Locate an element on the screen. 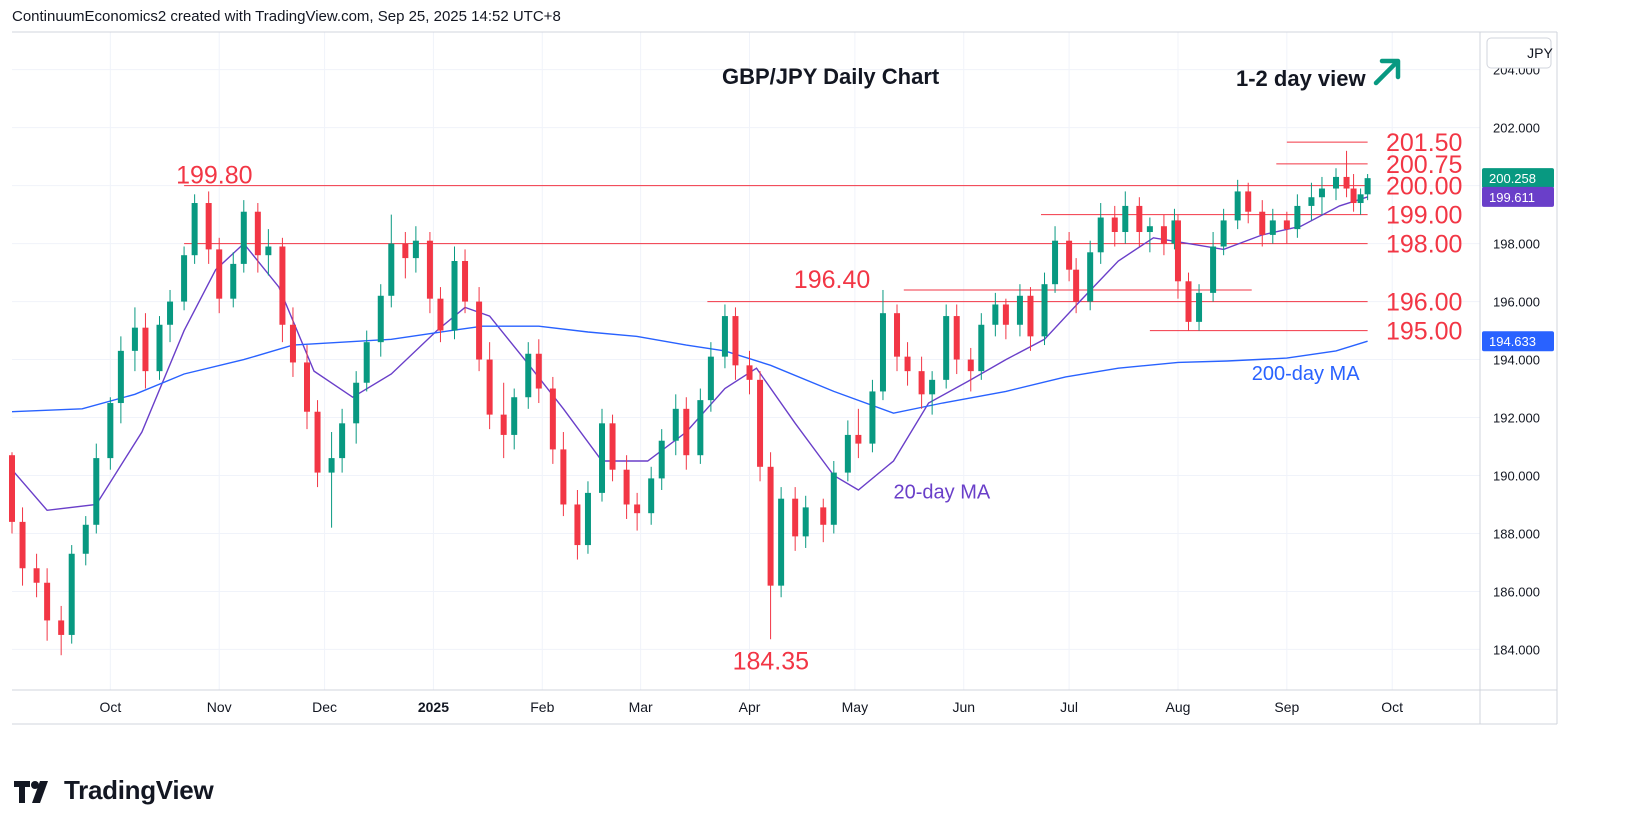  callout-label: 184.35 is located at coordinates (771, 661).